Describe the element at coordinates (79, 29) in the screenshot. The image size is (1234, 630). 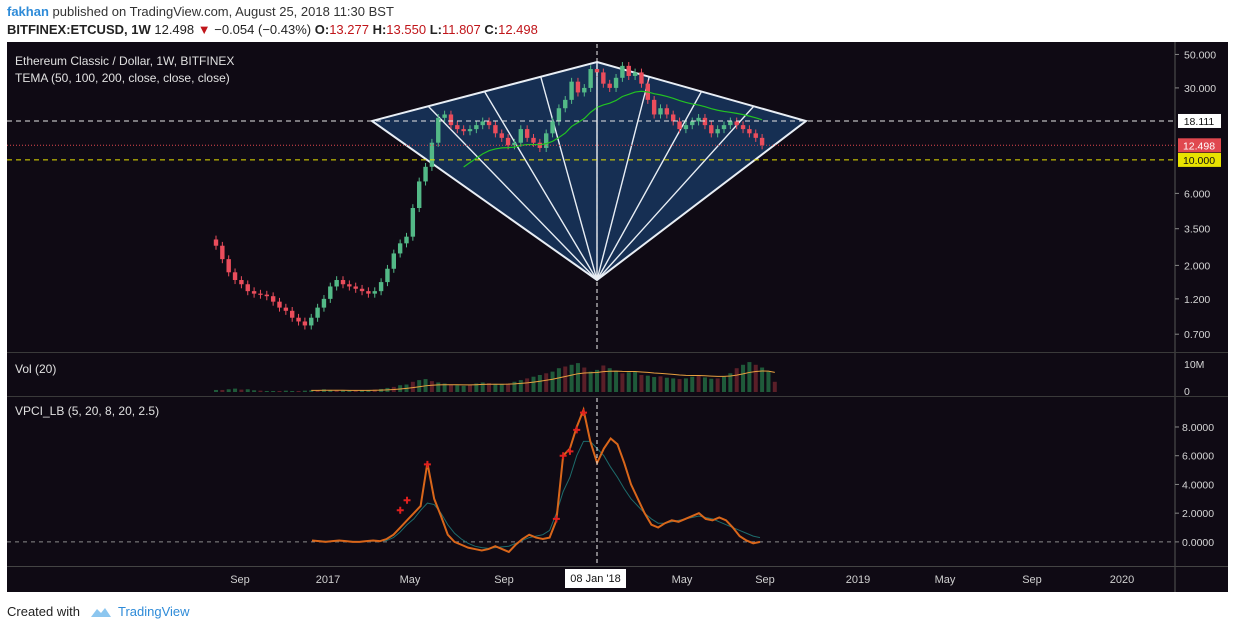
I see `symbol-label: BITFINEX:ETCUSD, 1W` at that location.